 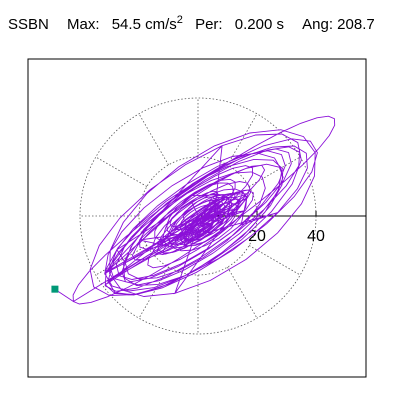 What do you see at coordinates (356, 24) in the screenshot?
I see `angle-value: 208.7` at bounding box center [356, 24].